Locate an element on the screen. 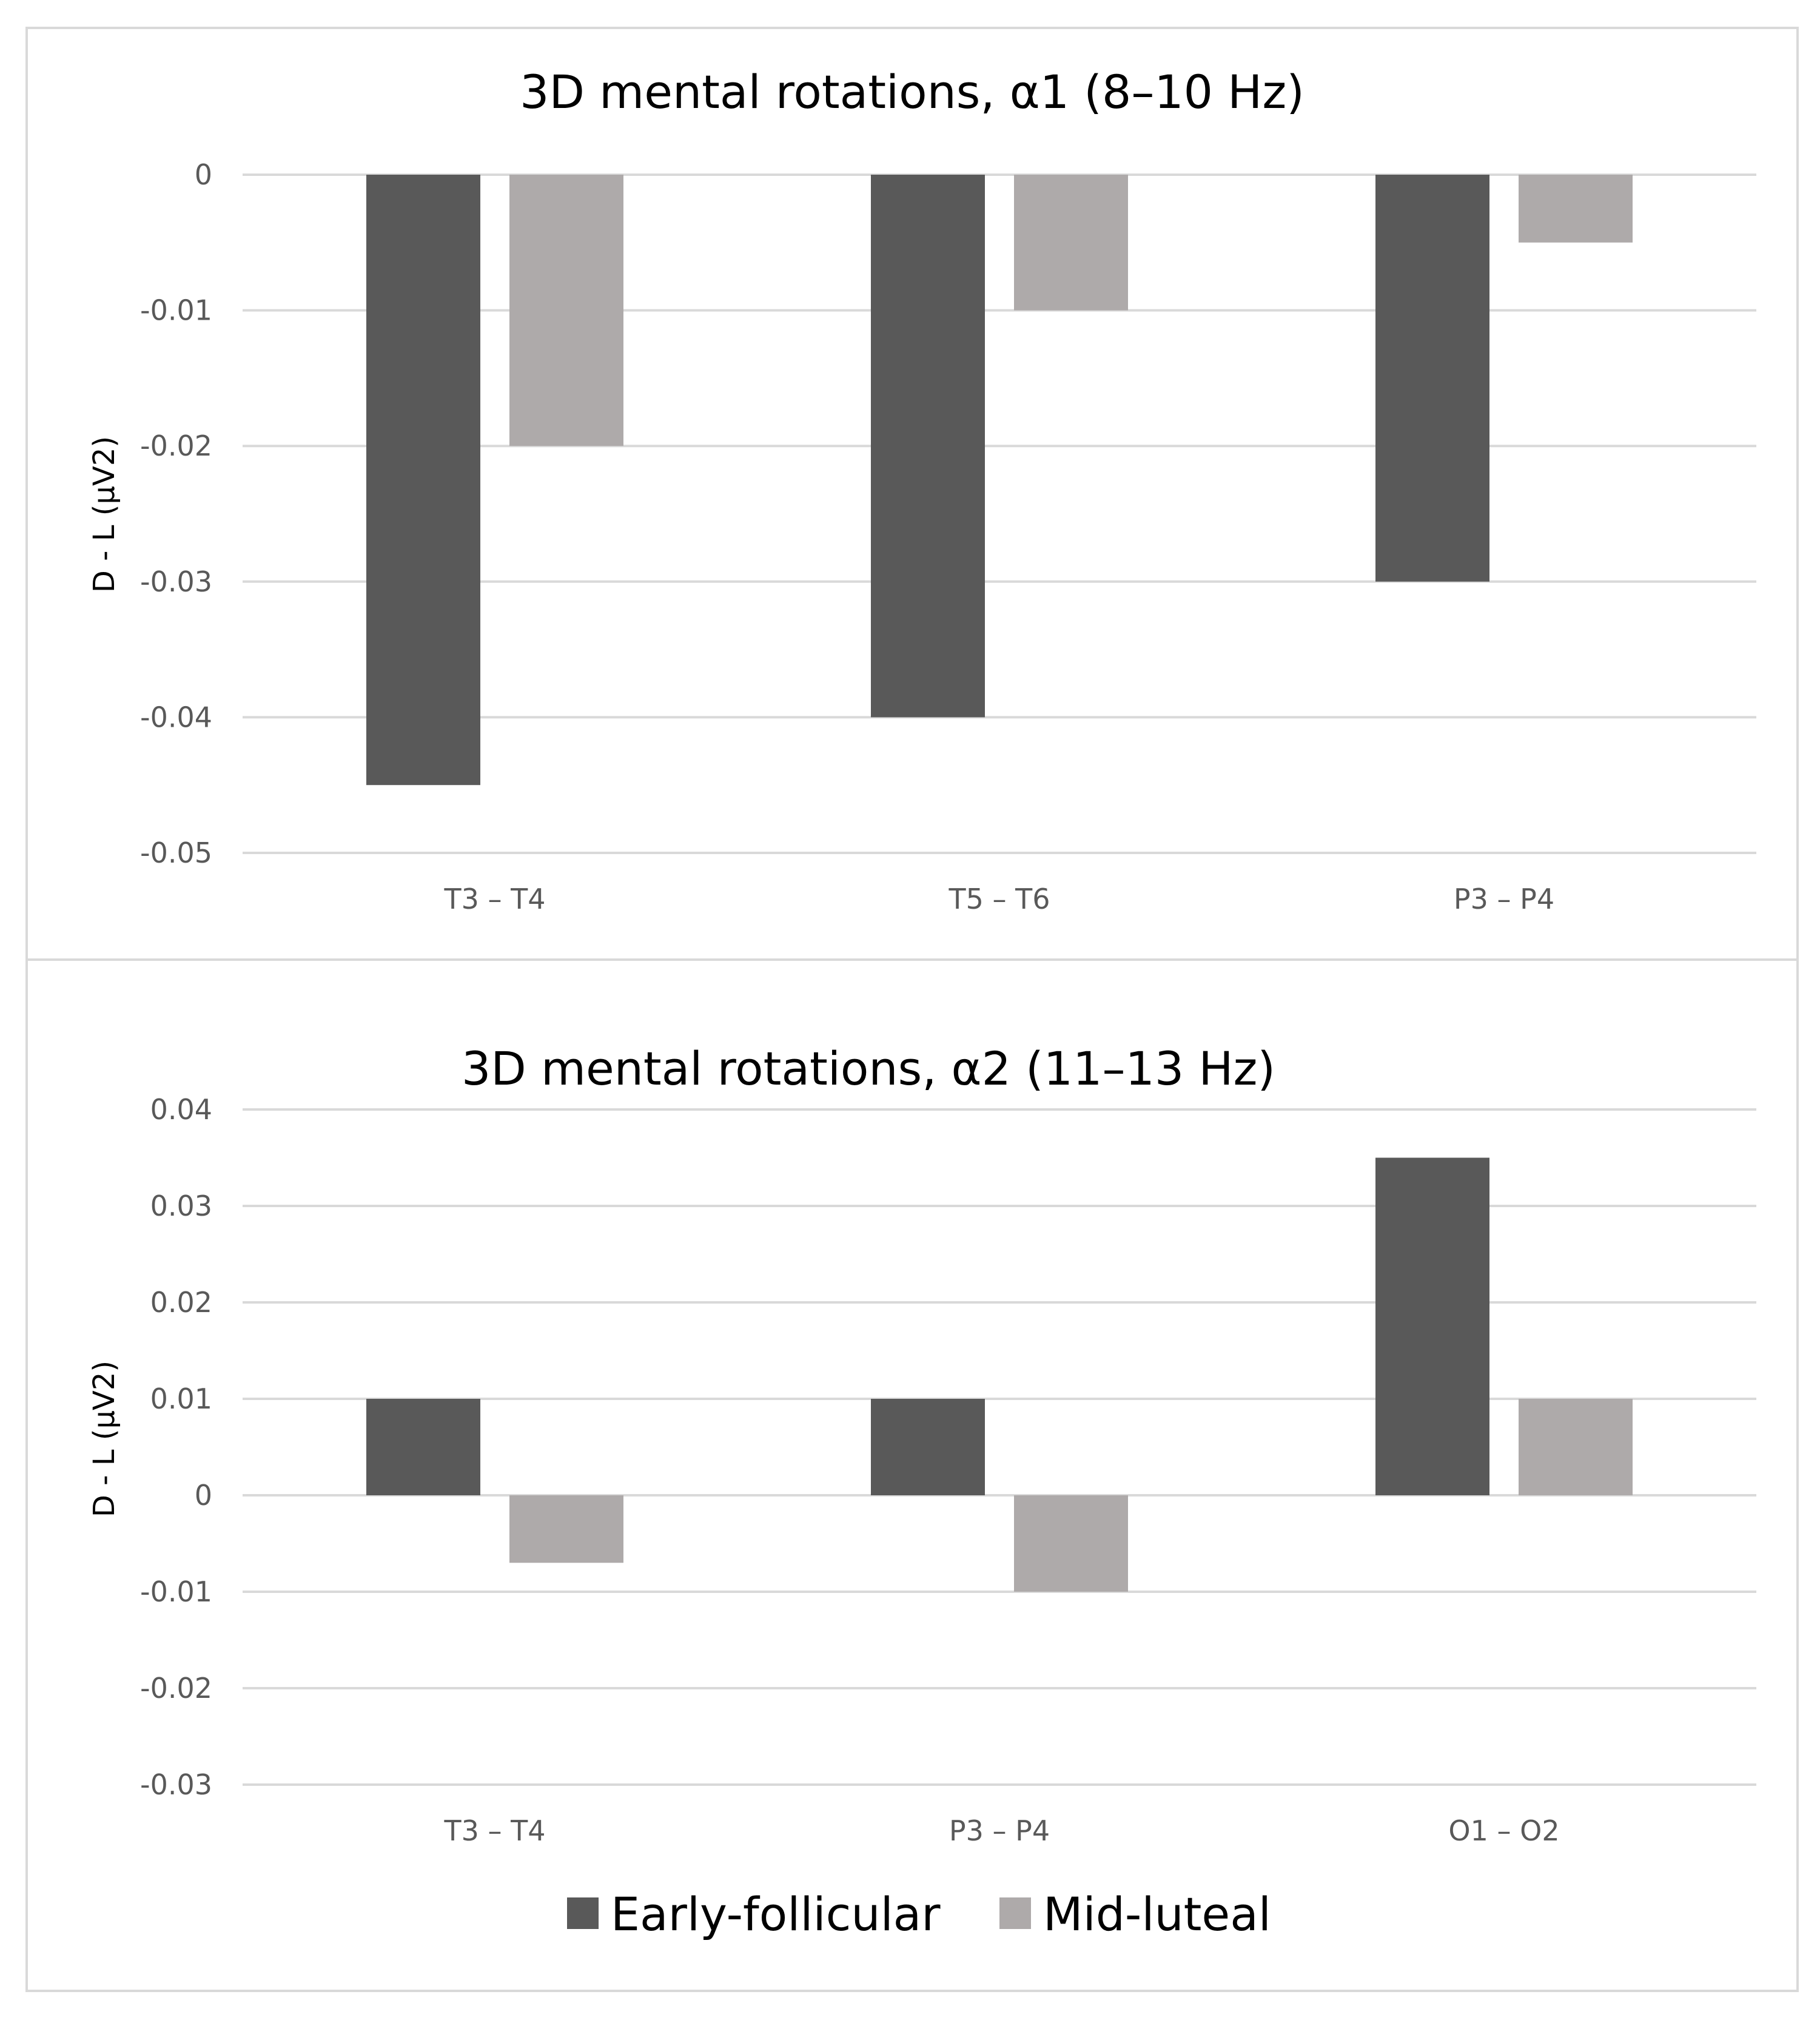 The height and width of the screenshot is (2020, 1820). y-tick-label: 0.01 is located at coordinates (181, 1398).